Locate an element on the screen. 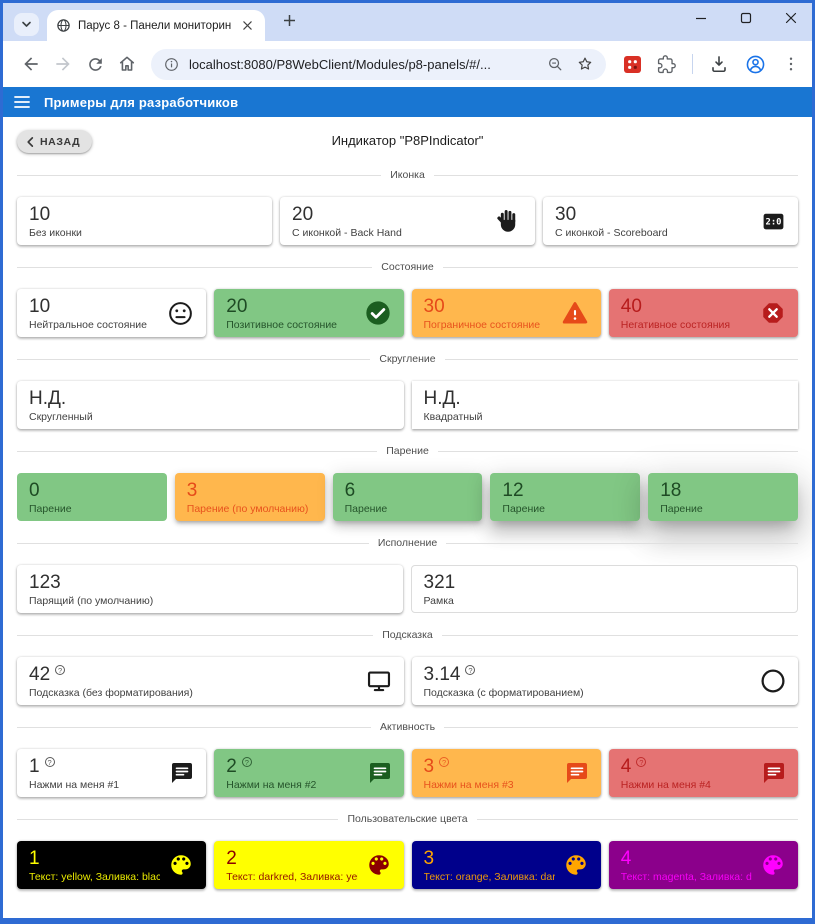 Image resolution: width=815 pixels, height=924 pixels. chat-icon is located at coordinates (774, 773).